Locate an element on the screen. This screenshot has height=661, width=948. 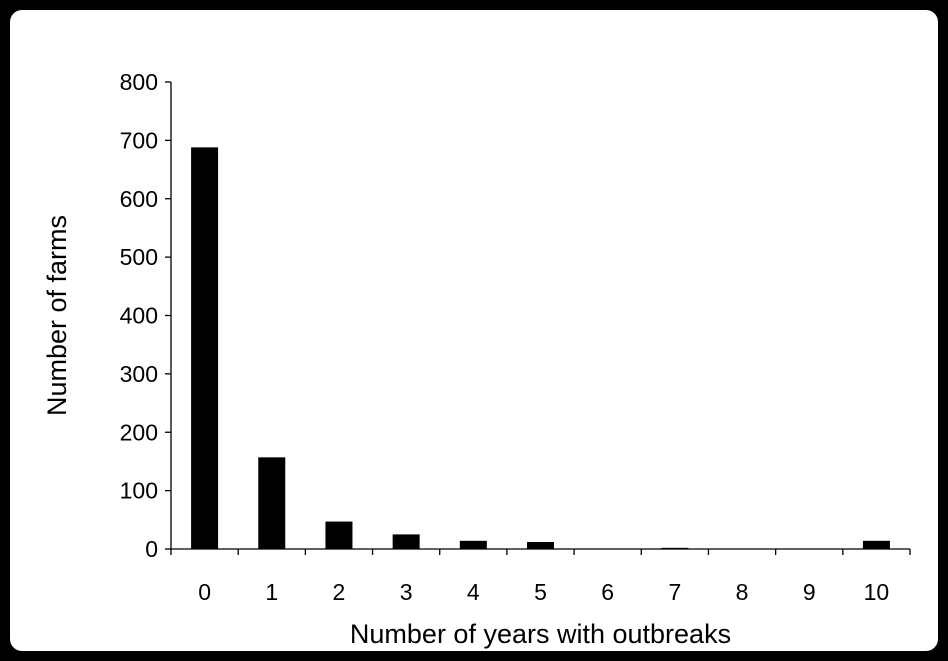
x-tick-label: 1 is located at coordinates (271, 592).